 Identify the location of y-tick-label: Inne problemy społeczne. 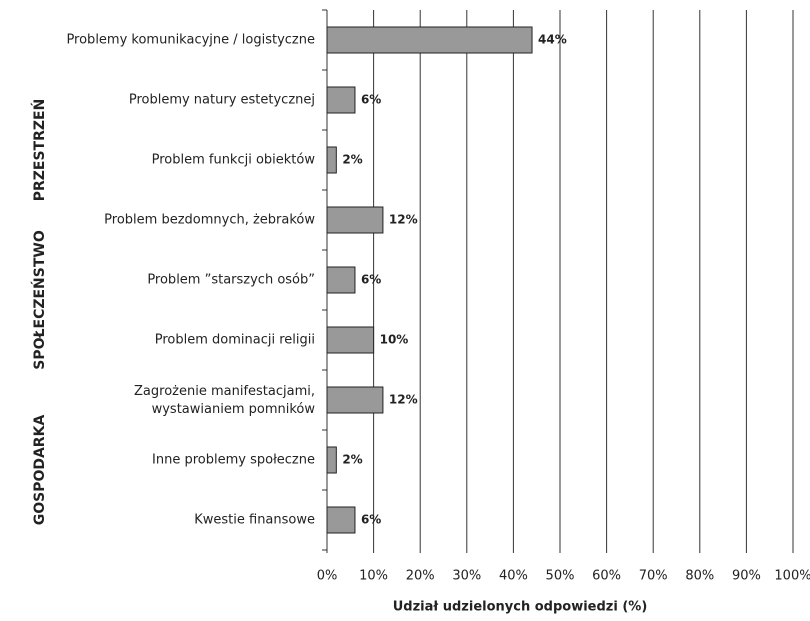
(233, 460).